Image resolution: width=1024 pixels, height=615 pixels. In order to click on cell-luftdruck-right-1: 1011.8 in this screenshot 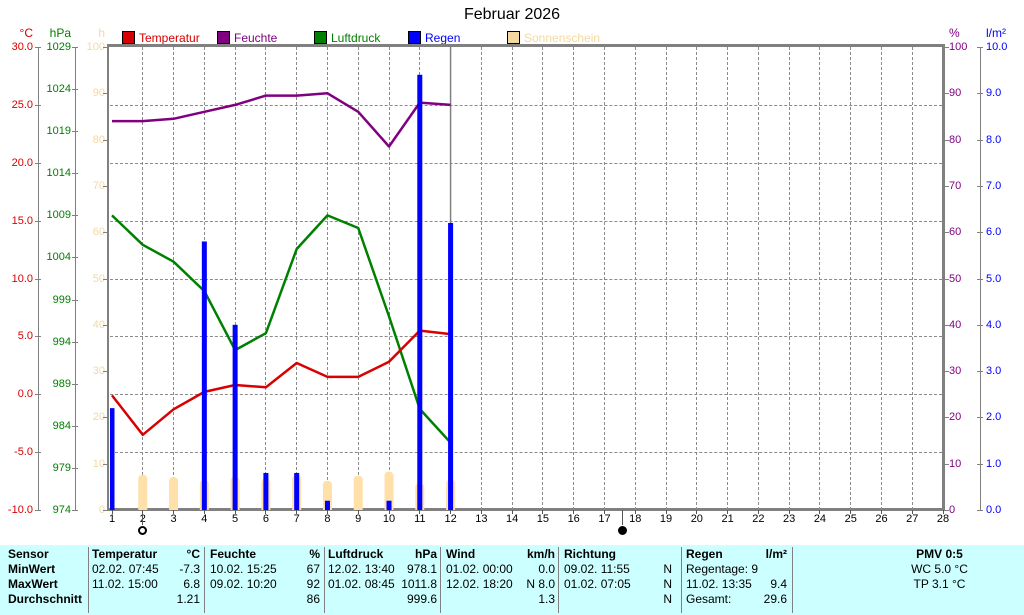, I will do `click(419, 584)`.